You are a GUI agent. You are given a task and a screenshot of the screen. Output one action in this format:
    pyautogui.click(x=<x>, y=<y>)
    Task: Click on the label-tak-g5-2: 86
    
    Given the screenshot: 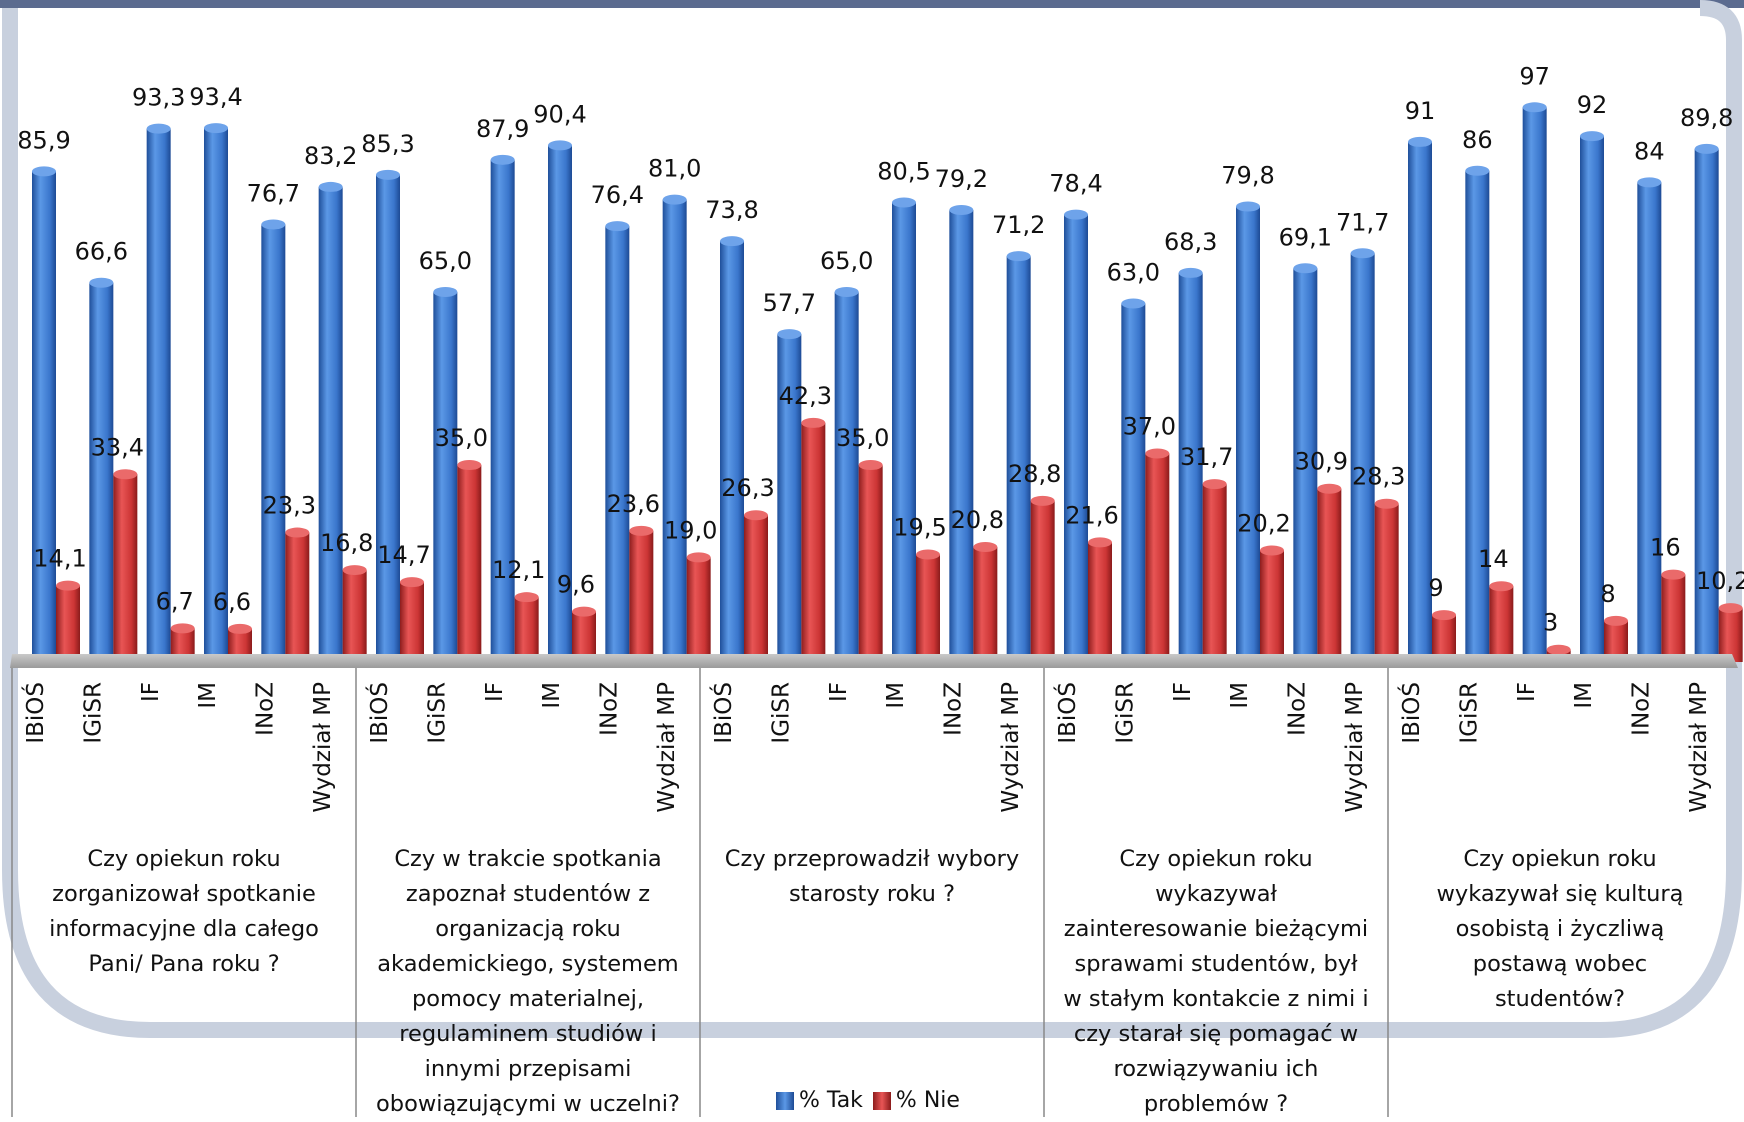 What is the action you would take?
    pyautogui.click(x=1477, y=140)
    